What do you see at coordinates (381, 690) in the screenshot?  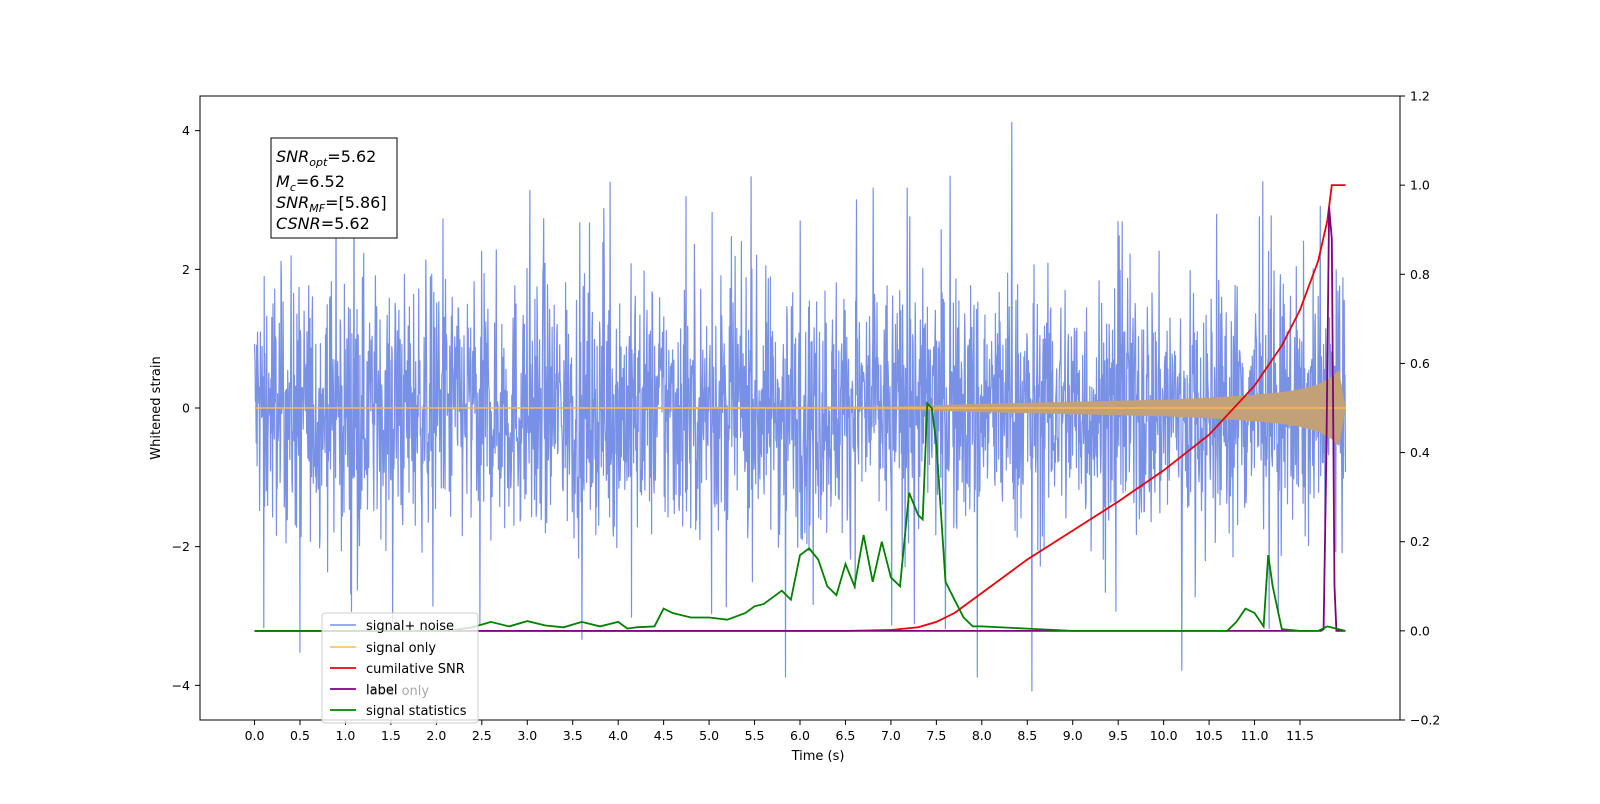 I see `legend-label-label: label` at bounding box center [381, 690].